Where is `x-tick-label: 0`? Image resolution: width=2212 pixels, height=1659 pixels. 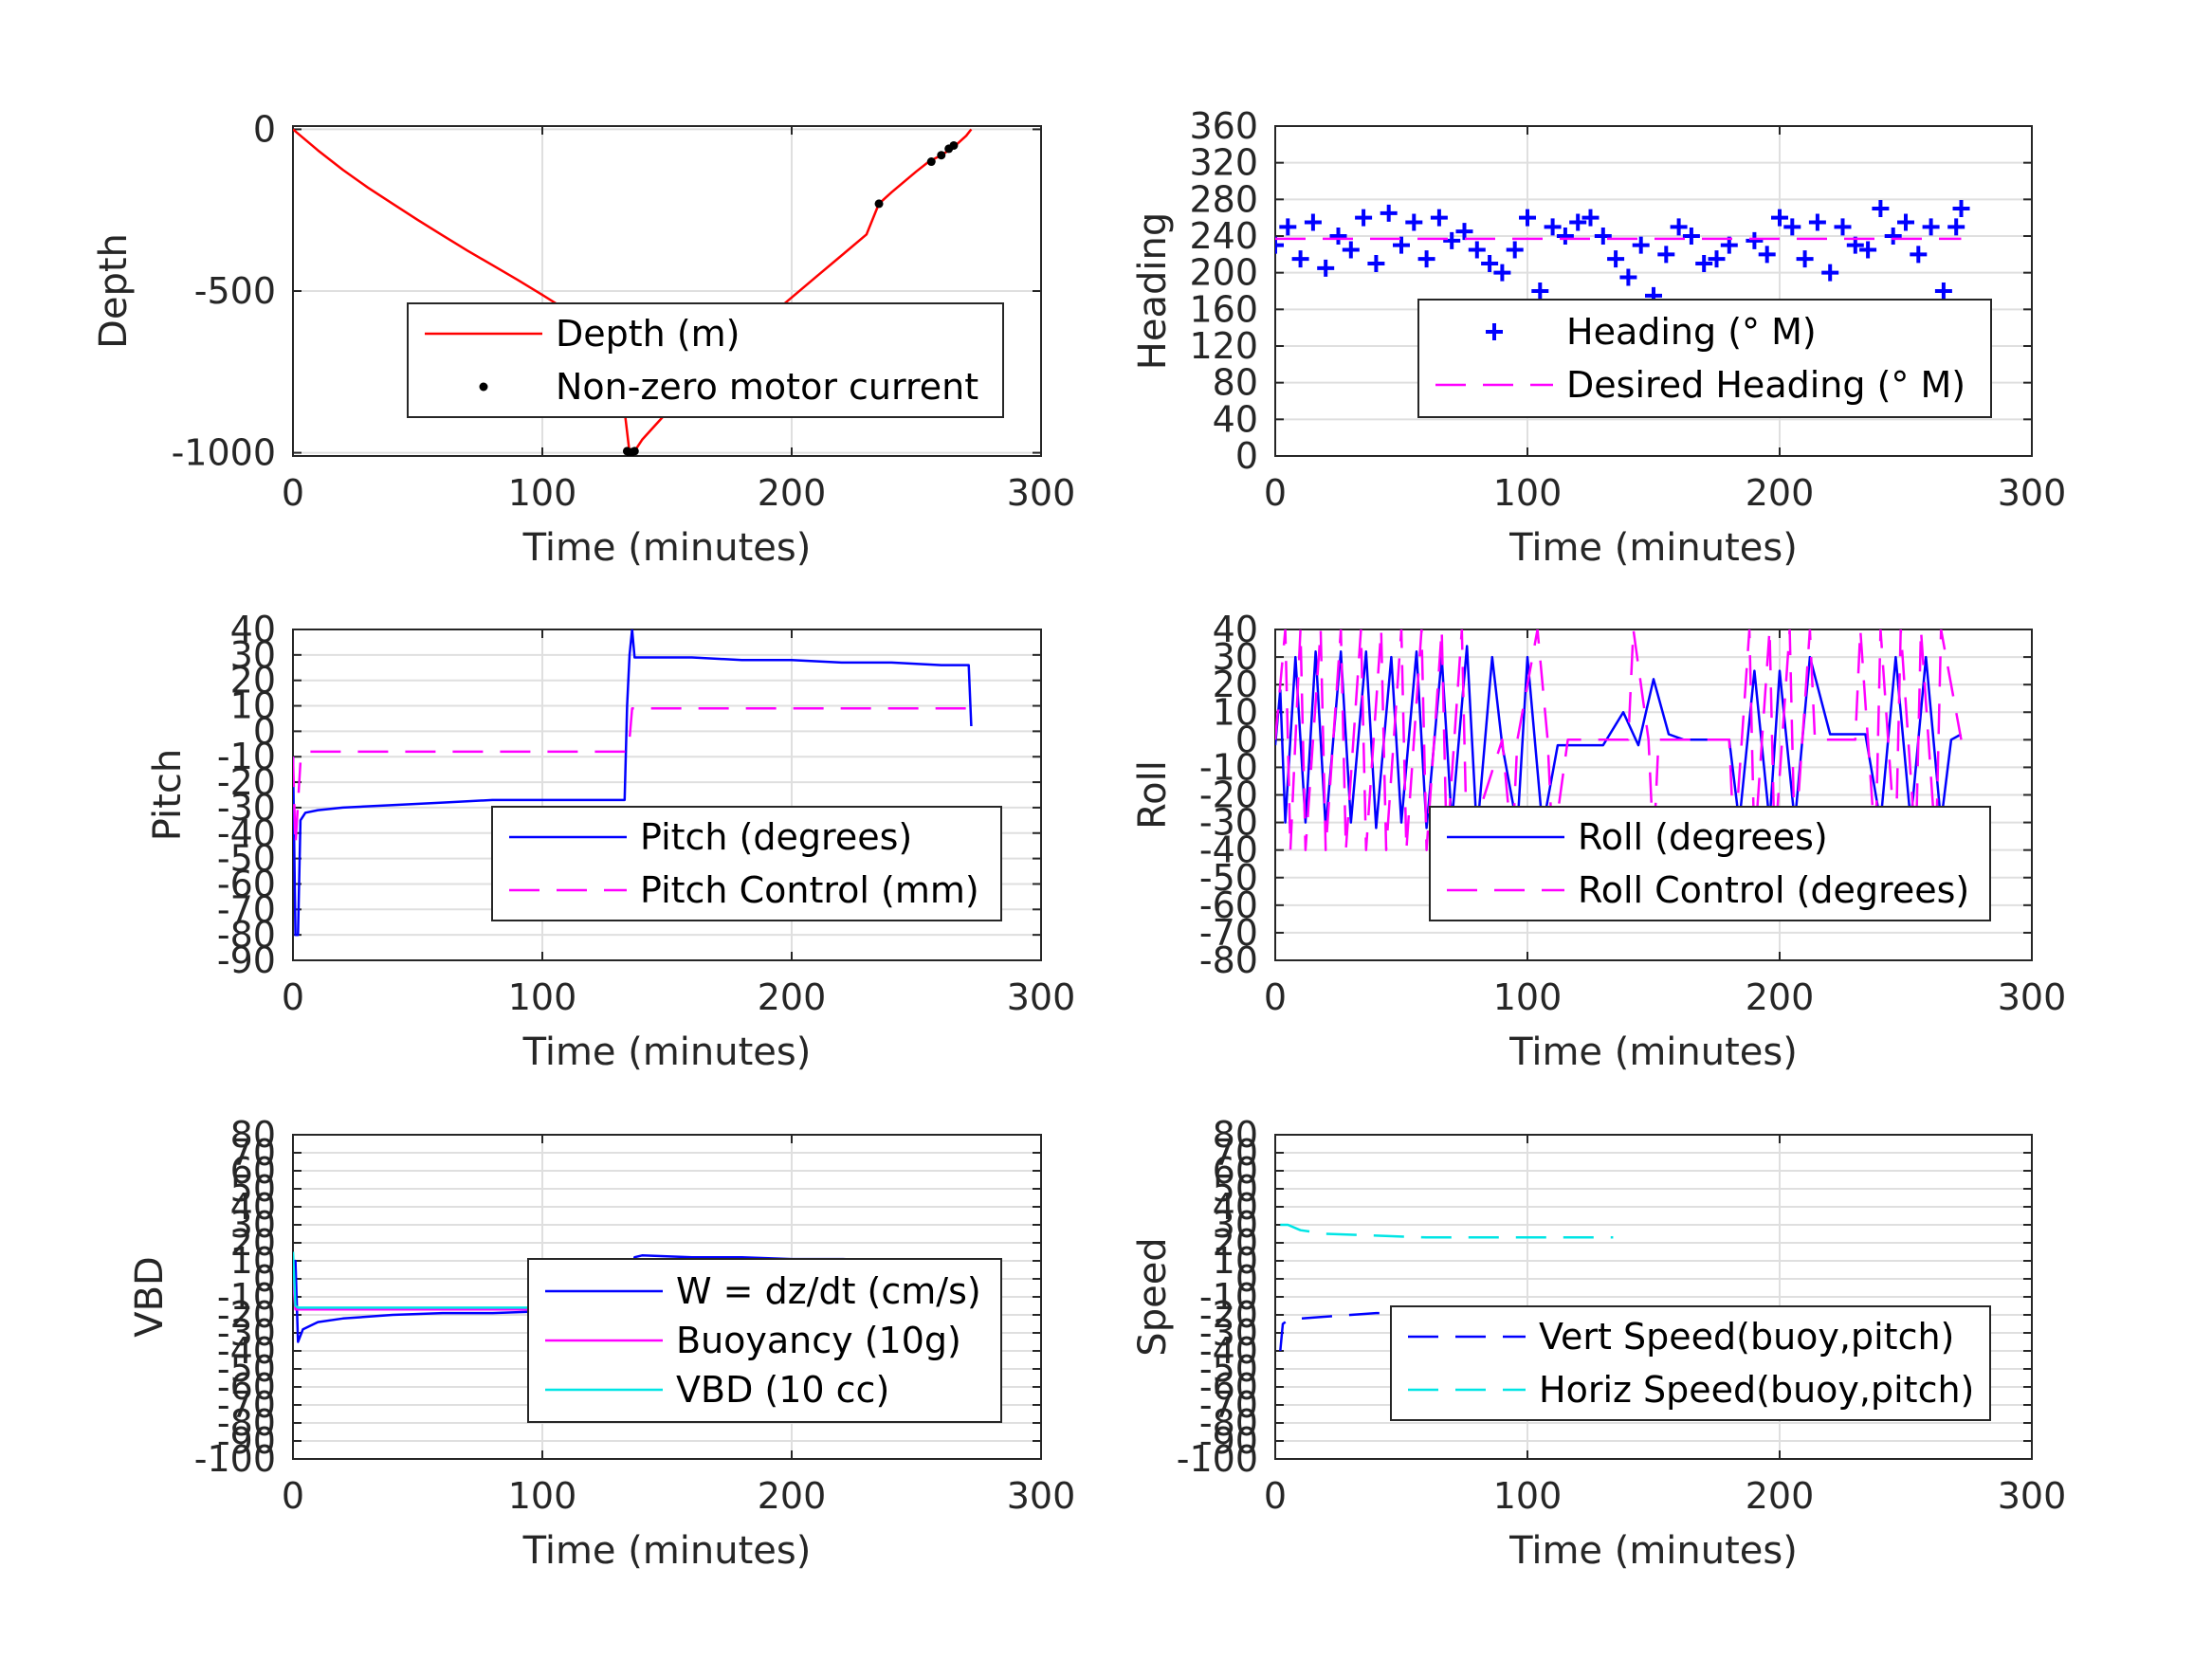
x-tick-label: 0 is located at coordinates (293, 1496).